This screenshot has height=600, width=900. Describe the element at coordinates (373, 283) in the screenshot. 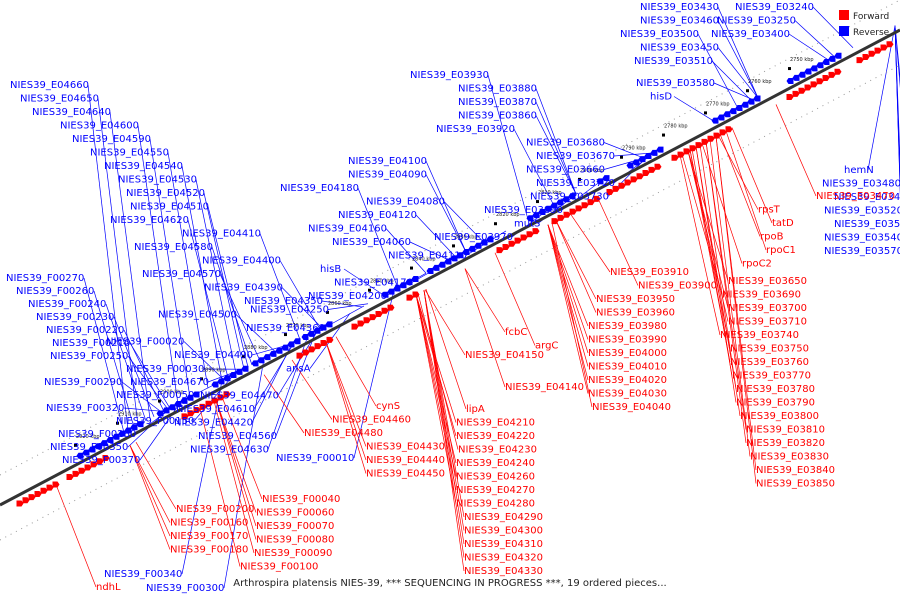

I see `reverse-gene-label: NIES39_E04170` at that location.